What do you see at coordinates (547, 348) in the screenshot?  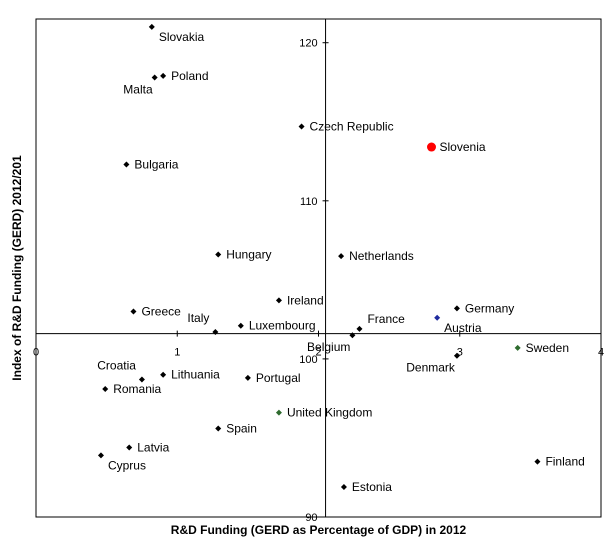 I see `point-label-sweden: Sweden` at bounding box center [547, 348].